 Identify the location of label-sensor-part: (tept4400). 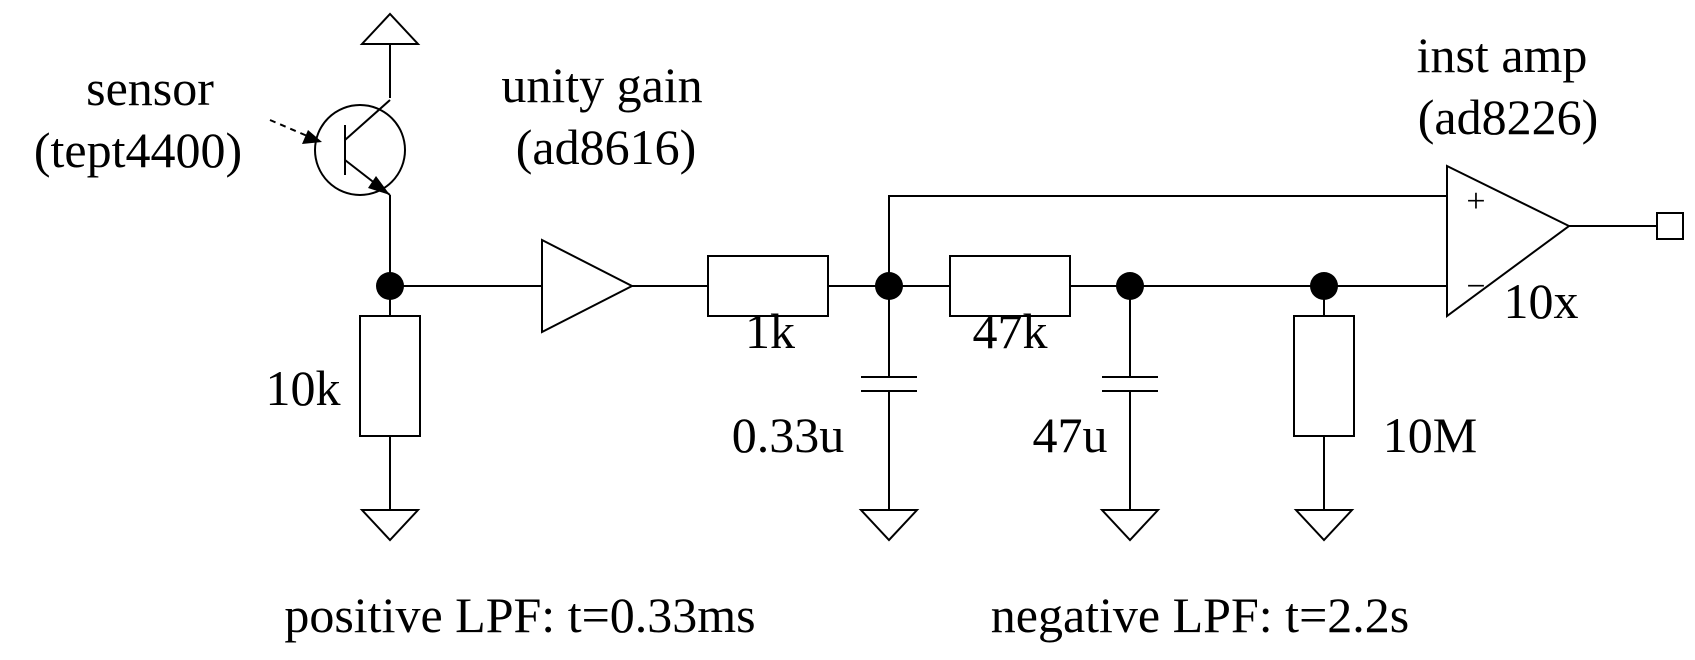
(138, 150).